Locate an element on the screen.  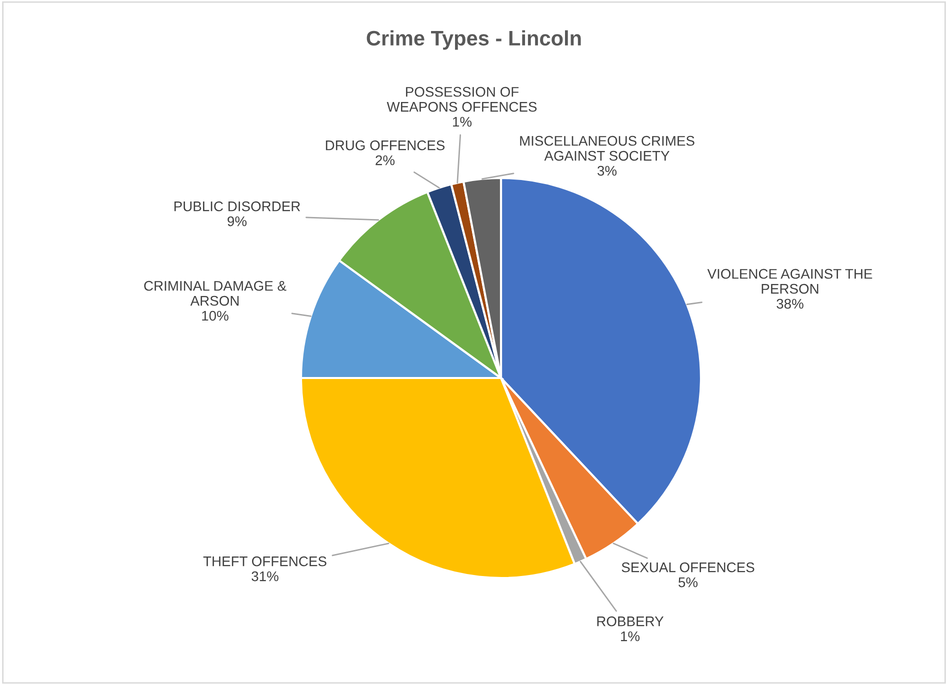
slice-label: VIOLENCE AGAINST THE PERSON is located at coordinates (789, 281).